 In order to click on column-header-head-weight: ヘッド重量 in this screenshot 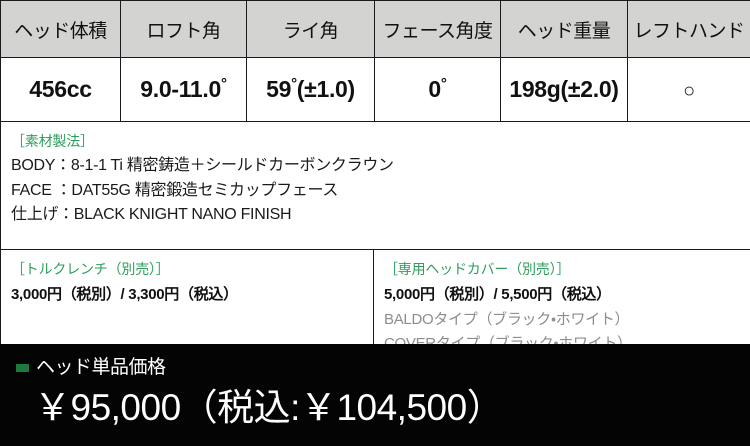, I will do `click(564, 29)`.